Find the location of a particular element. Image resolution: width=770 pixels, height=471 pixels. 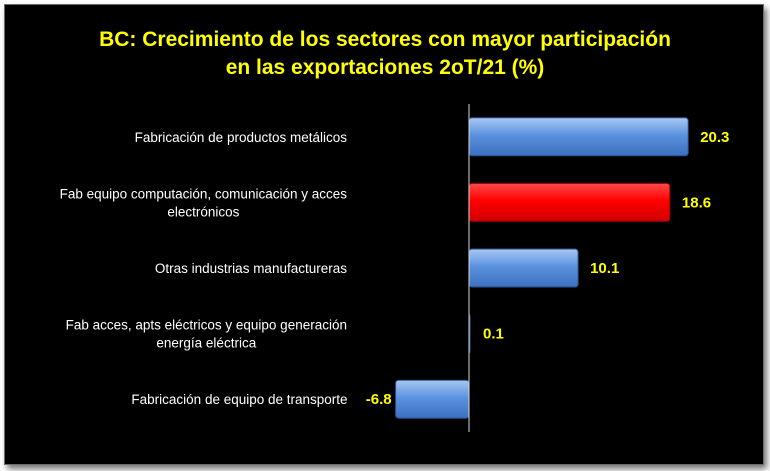

data-label-1: 20.3 is located at coordinates (714, 137).